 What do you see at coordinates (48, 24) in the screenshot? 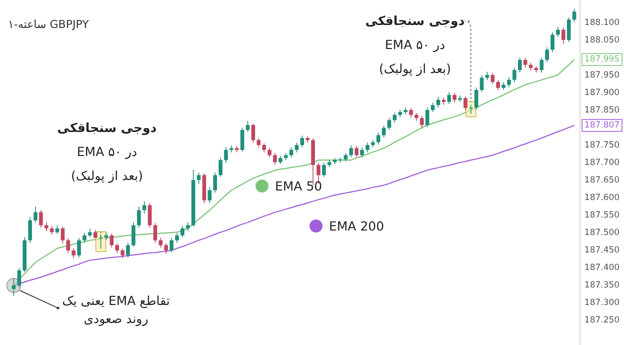
I see `title: ساعته-۱ GBPJPY` at bounding box center [48, 24].